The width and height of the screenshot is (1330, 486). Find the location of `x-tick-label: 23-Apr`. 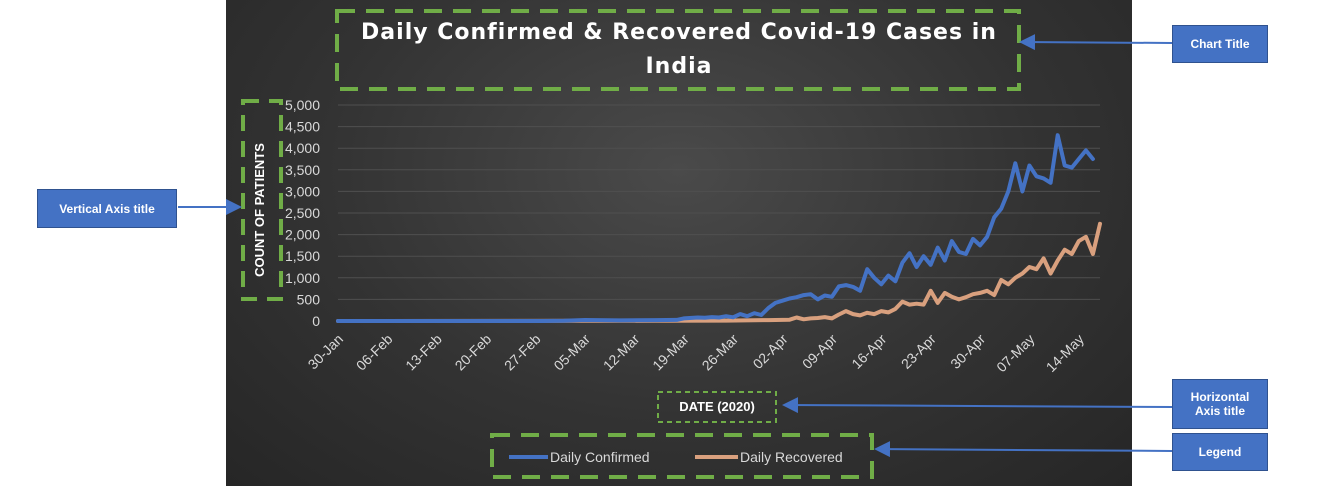

x-tick-label: 23-Apr is located at coordinates (918, 351).